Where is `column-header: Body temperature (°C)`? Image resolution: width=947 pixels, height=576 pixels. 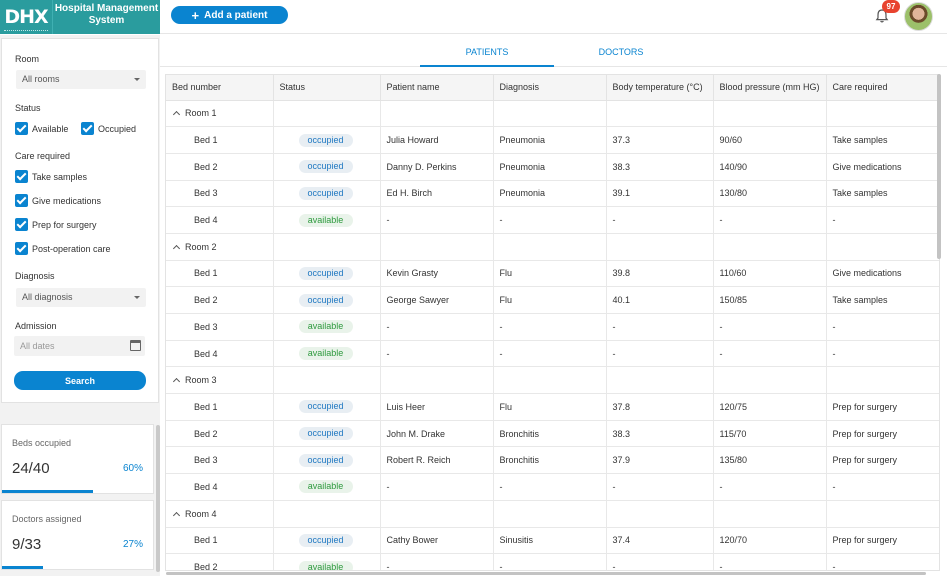
column-header: Body temperature (°C) is located at coordinates (660, 88).